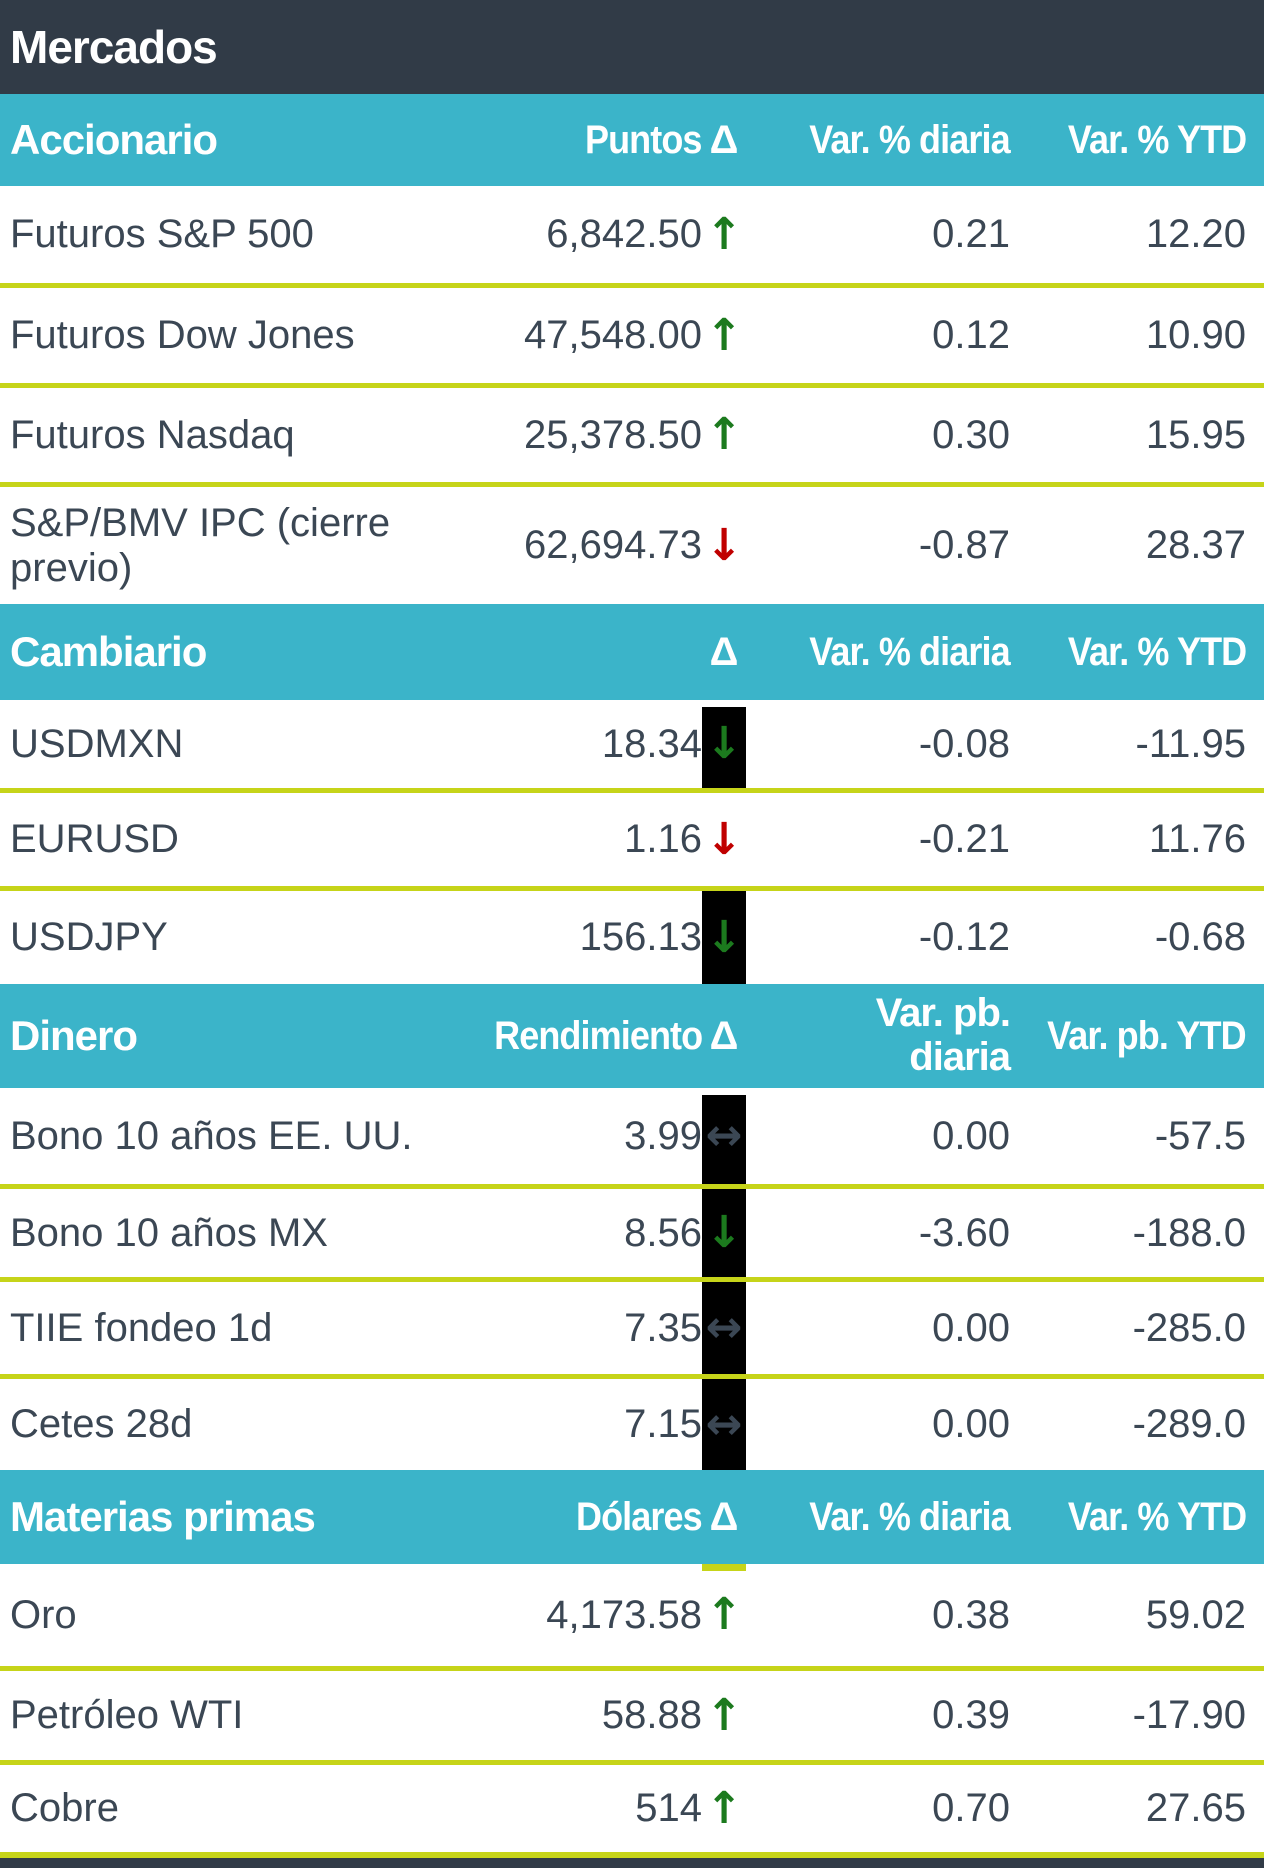 This screenshot has width=1264, height=1868. Describe the element at coordinates (163, 1516) in the screenshot. I see `section-title: Materias primas` at that location.